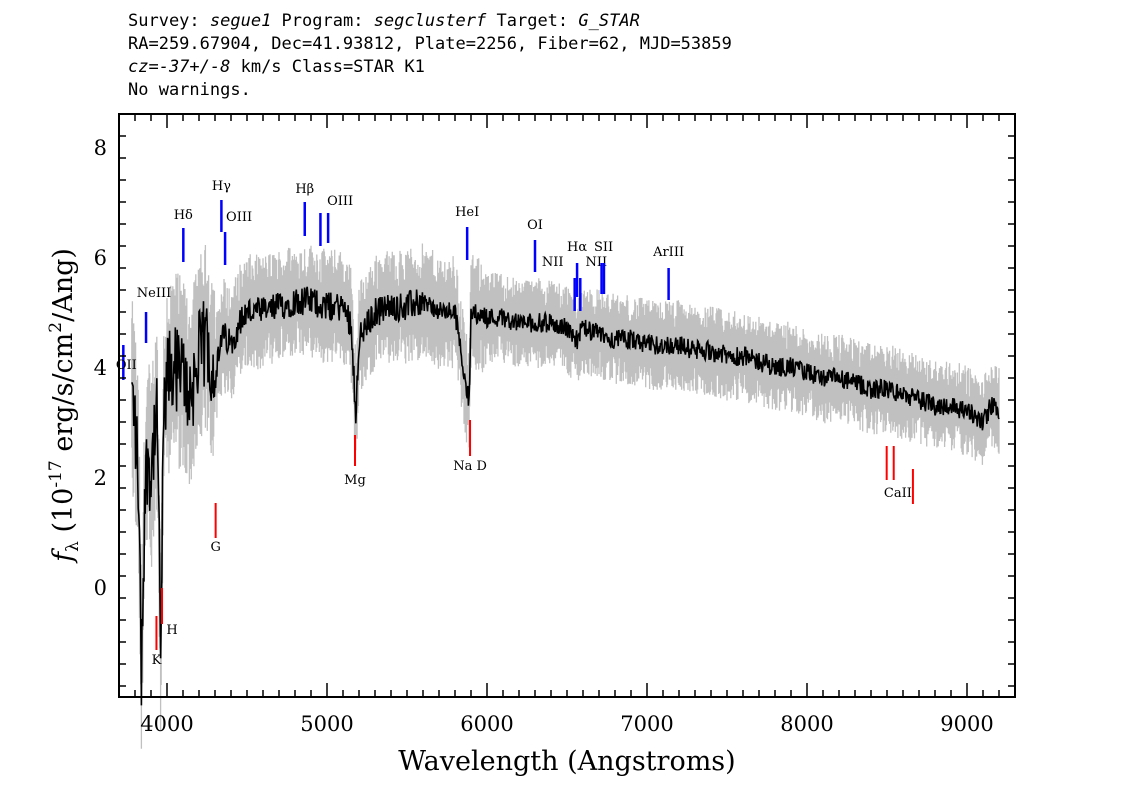 This screenshot has height=810, width=1134. What do you see at coordinates (100, 258) in the screenshot?
I see `y-tick-label: 6` at bounding box center [100, 258].